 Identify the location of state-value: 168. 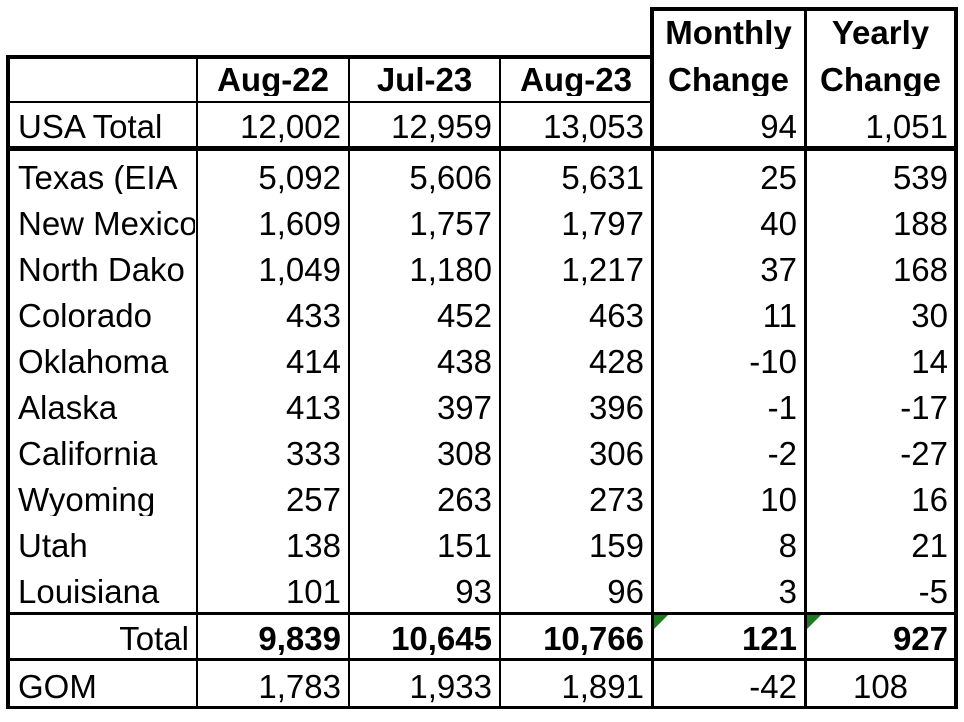
(920, 269).